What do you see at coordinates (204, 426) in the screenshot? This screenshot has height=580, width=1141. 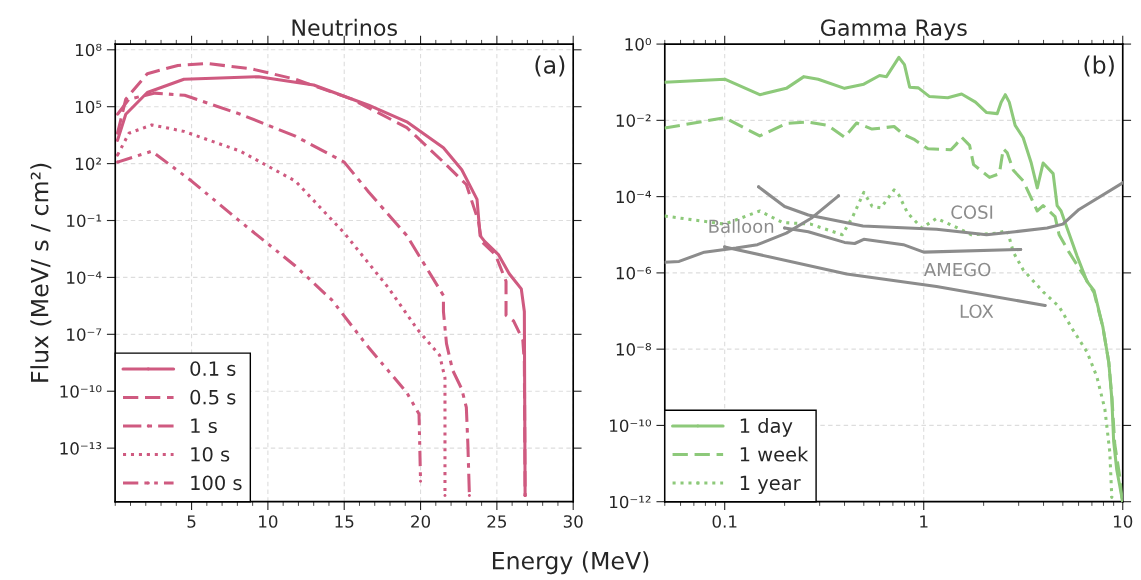 I see `legend-label: 1 s` at bounding box center [204, 426].